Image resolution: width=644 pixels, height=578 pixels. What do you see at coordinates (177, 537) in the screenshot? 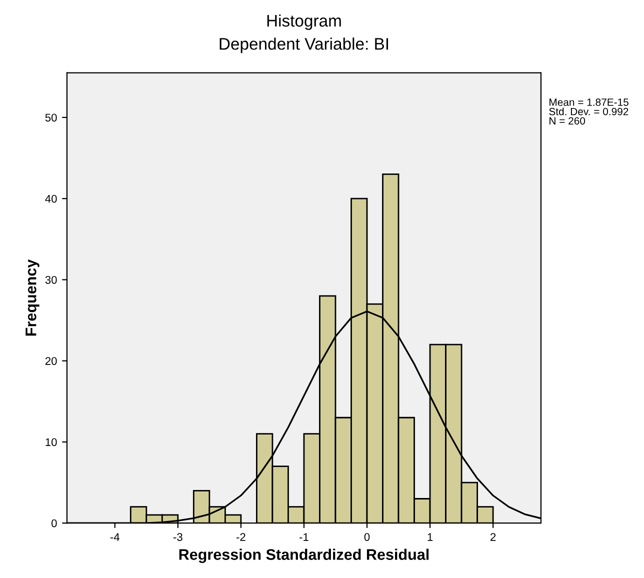
I see `x-tick-label: -3` at bounding box center [177, 537].